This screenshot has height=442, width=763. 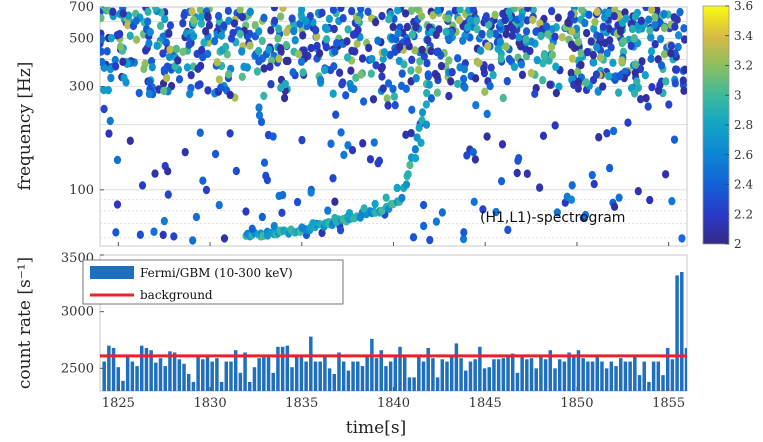 What do you see at coordinates (738, 244) in the screenshot?
I see `colorbar-tick-label: 2` at bounding box center [738, 244].